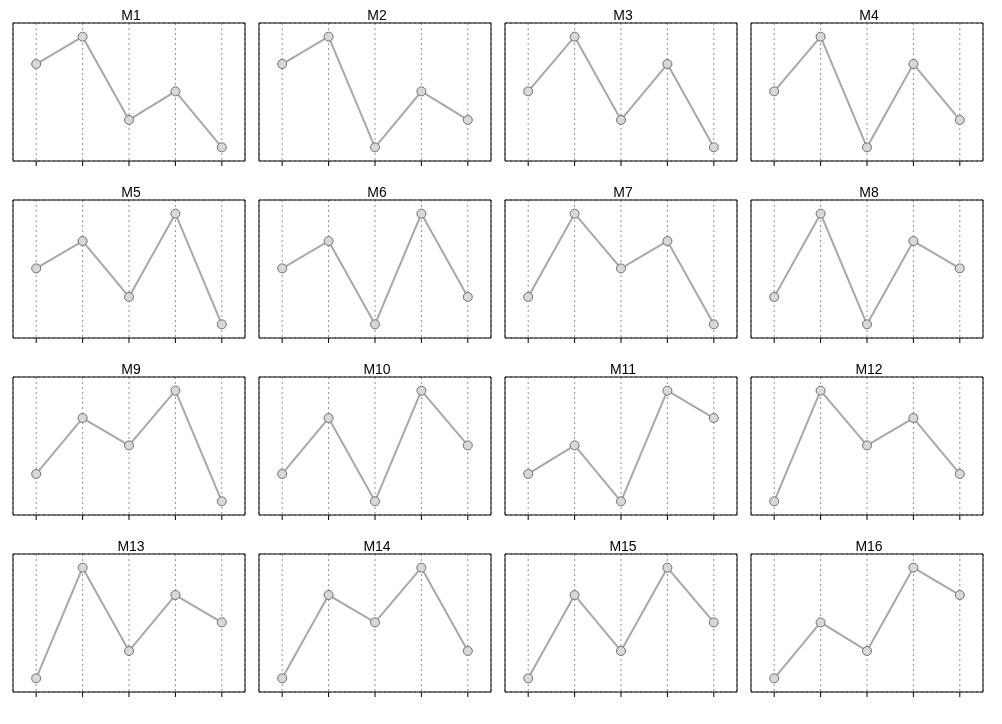 This screenshot has height=724, width=1002. I want to click on chart-title: M11, so click(623, 369).